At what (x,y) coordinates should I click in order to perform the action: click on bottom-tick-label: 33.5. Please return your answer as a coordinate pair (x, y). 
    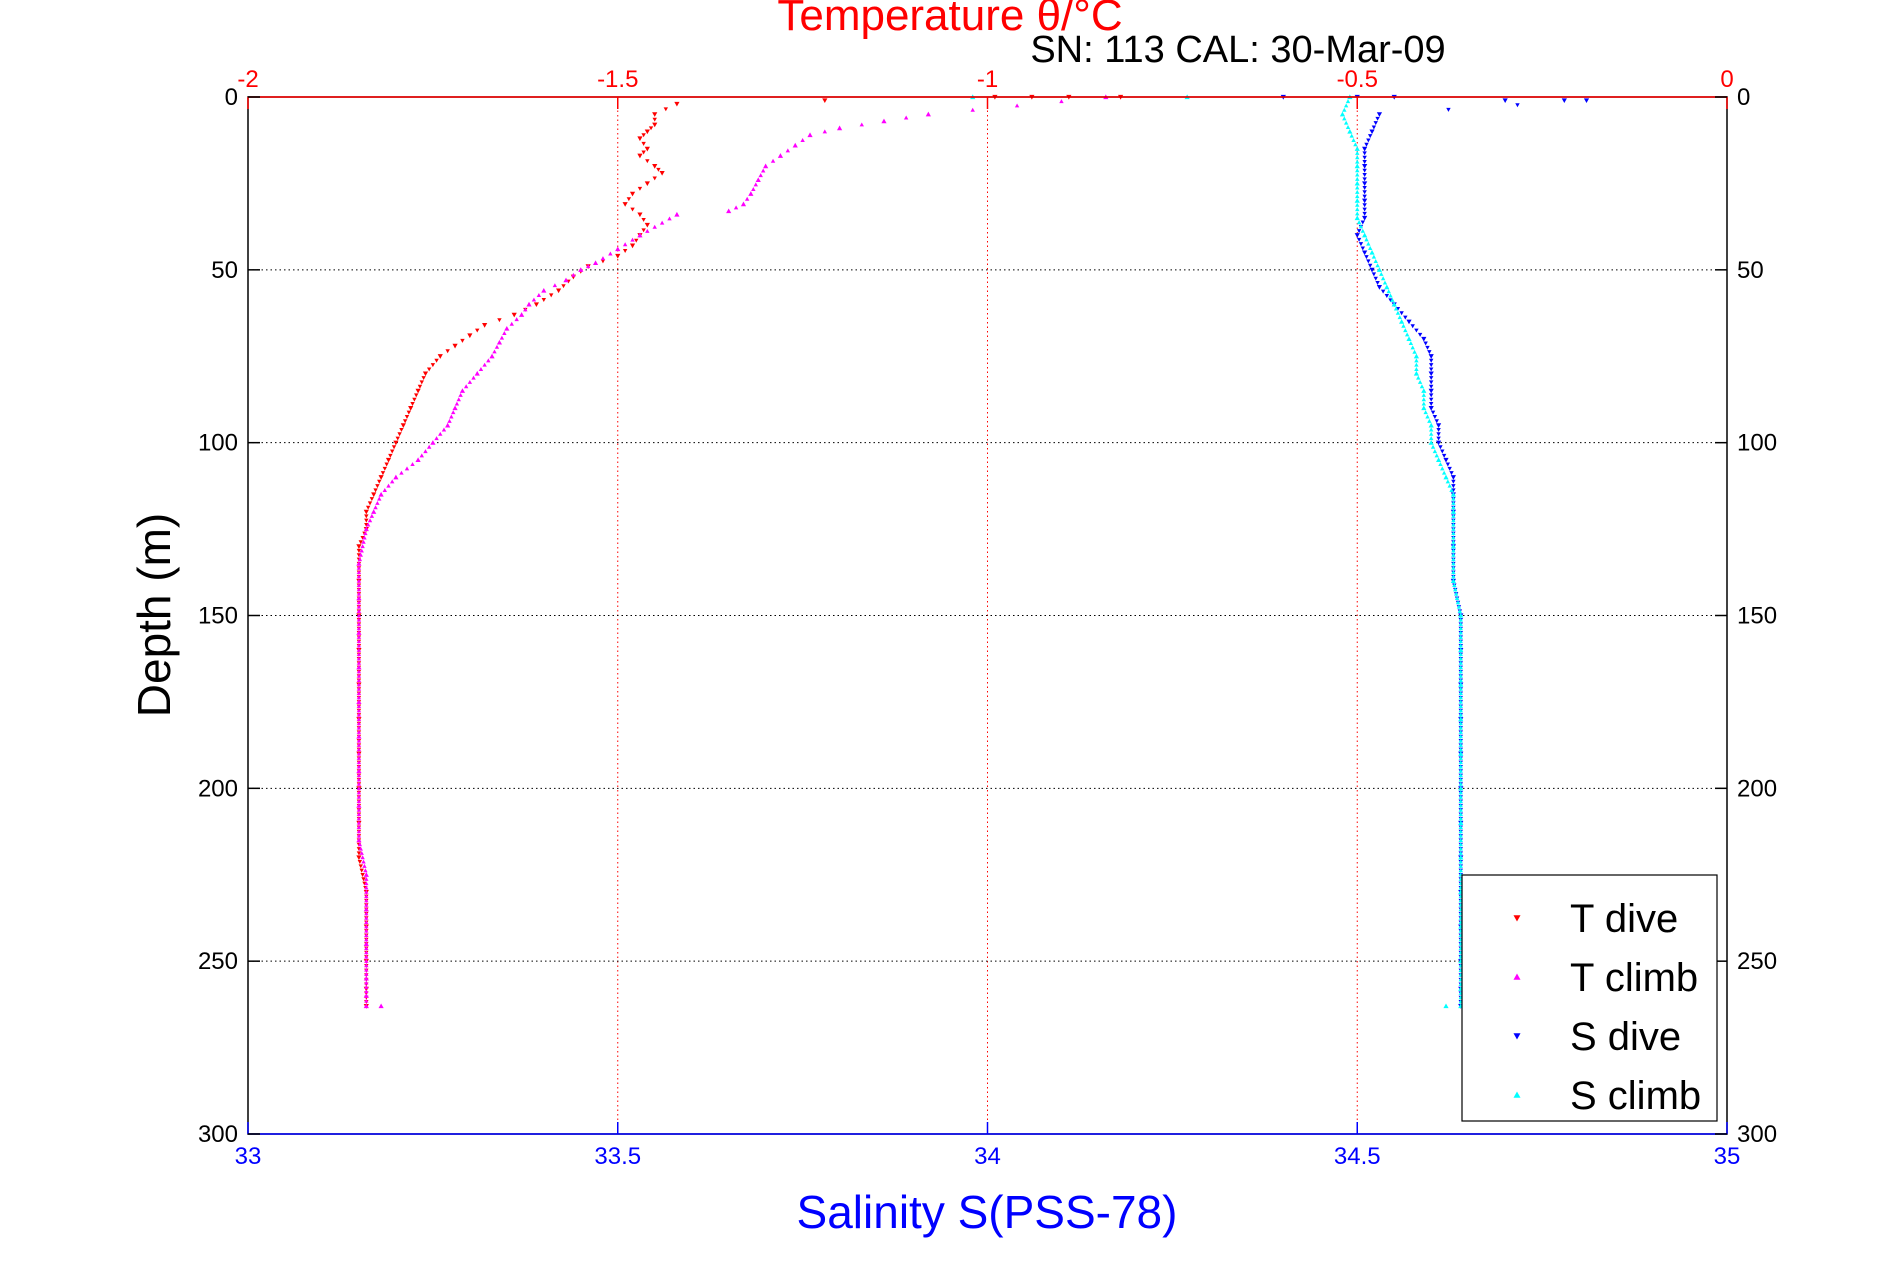
    Looking at the image, I should click on (617, 1156).